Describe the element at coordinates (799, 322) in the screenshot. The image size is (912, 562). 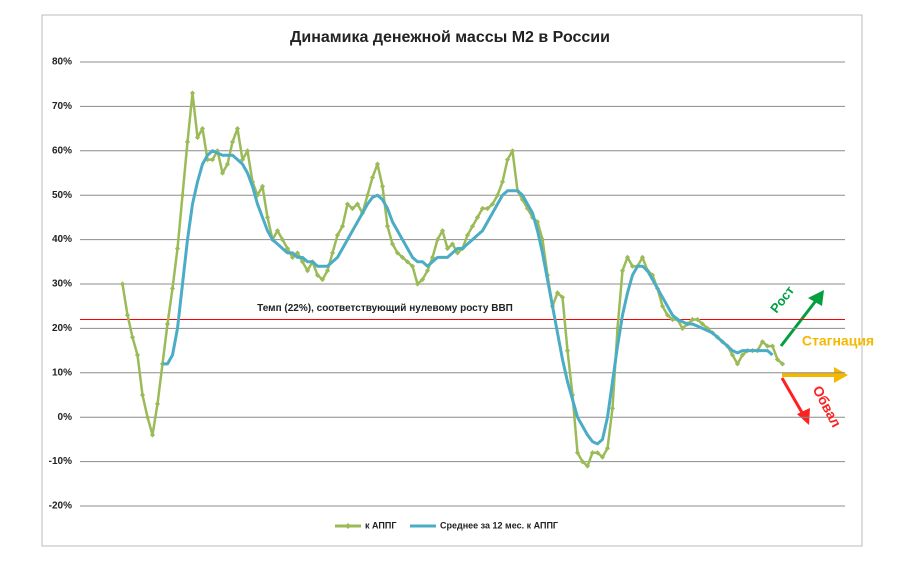
I see `arrow-up` at that location.